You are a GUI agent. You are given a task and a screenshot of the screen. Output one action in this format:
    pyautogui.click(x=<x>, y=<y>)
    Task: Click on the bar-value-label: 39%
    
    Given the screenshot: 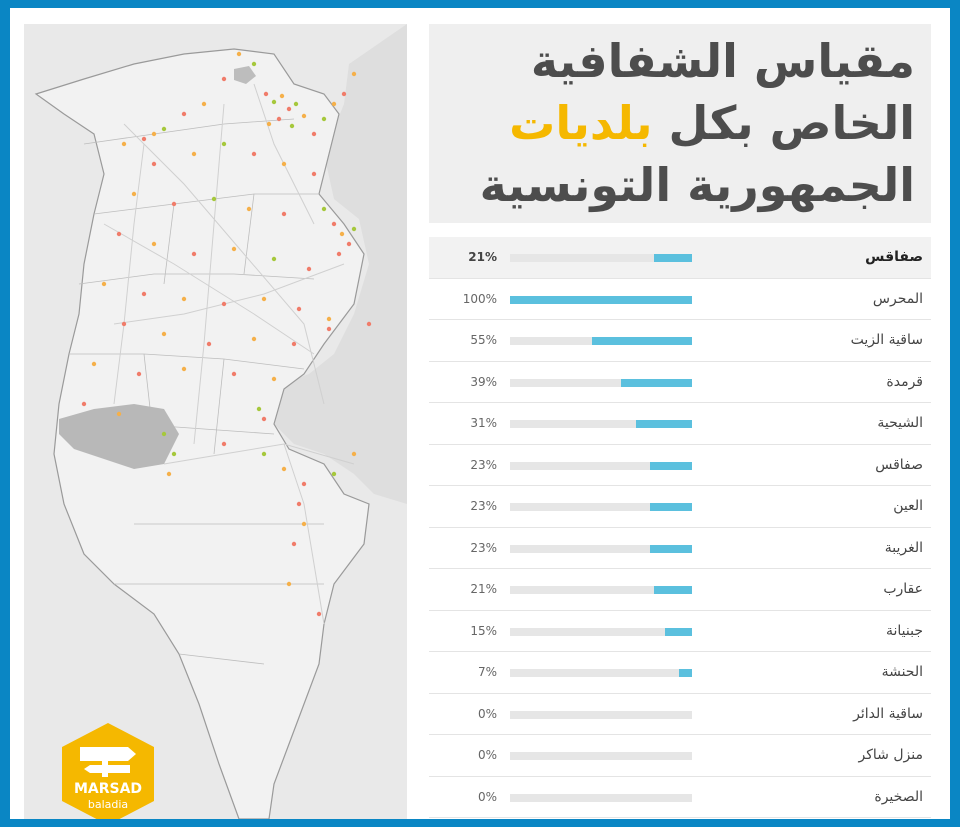 What is the action you would take?
    pyautogui.click(x=483, y=381)
    